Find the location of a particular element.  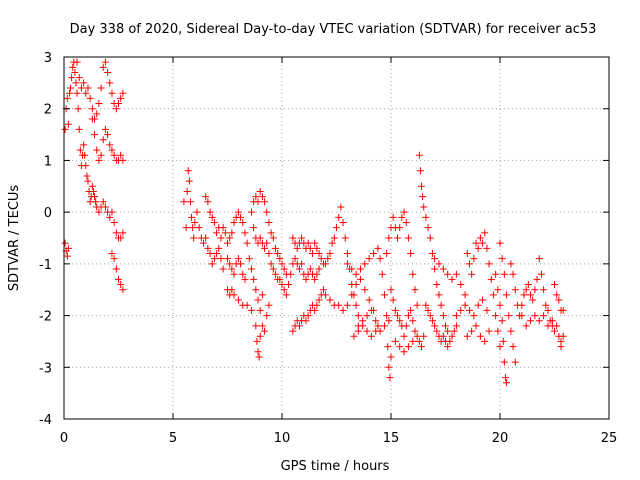

y-axis-label: SDTVAR / TECUs is located at coordinates (14, 238).